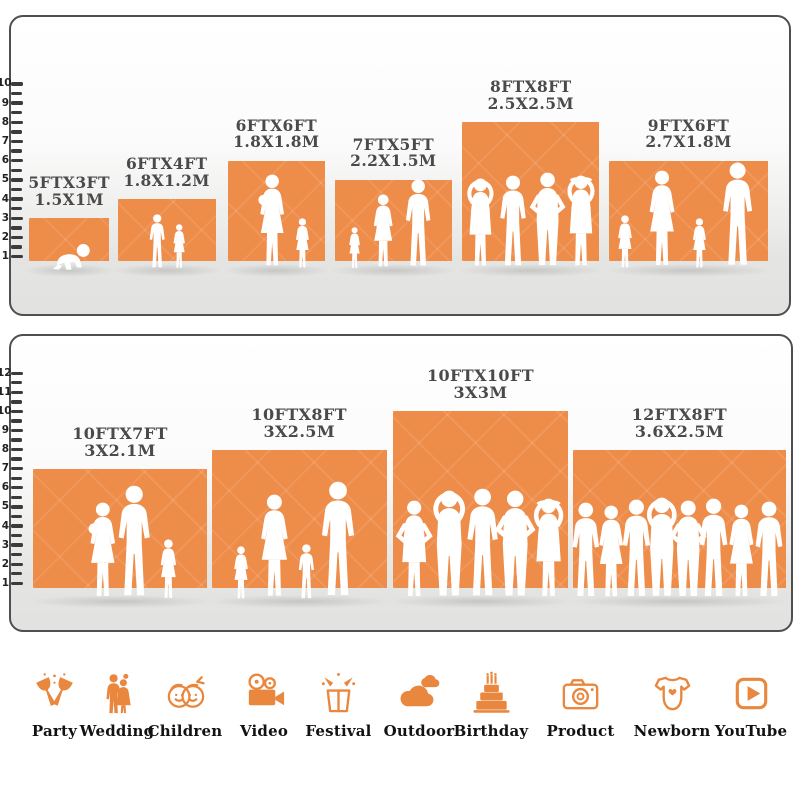  Describe the element at coordinates (480, 376) in the screenshot. I see `bar-size-feet: 10FTX10FT` at that location.